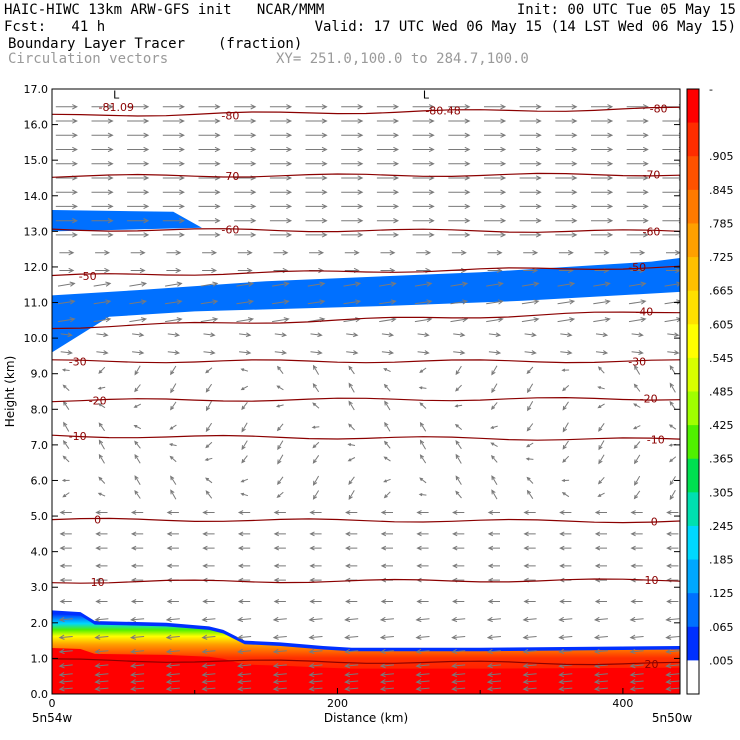 The height and width of the screenshot is (740, 740). I want to click on y-tick-label: 0.0, so click(40, 694).